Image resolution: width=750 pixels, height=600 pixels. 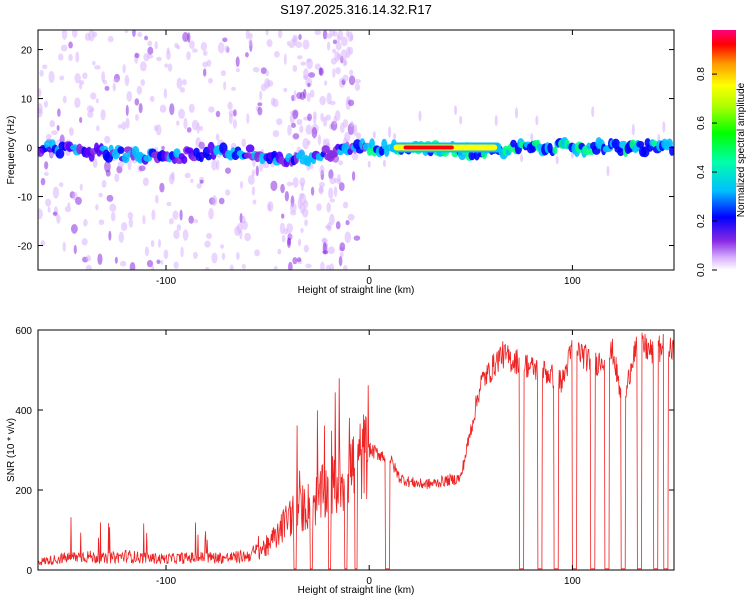 What do you see at coordinates (27, 51) in the screenshot?
I see `spectrogram-y-tick-label: 20` at bounding box center [27, 51].